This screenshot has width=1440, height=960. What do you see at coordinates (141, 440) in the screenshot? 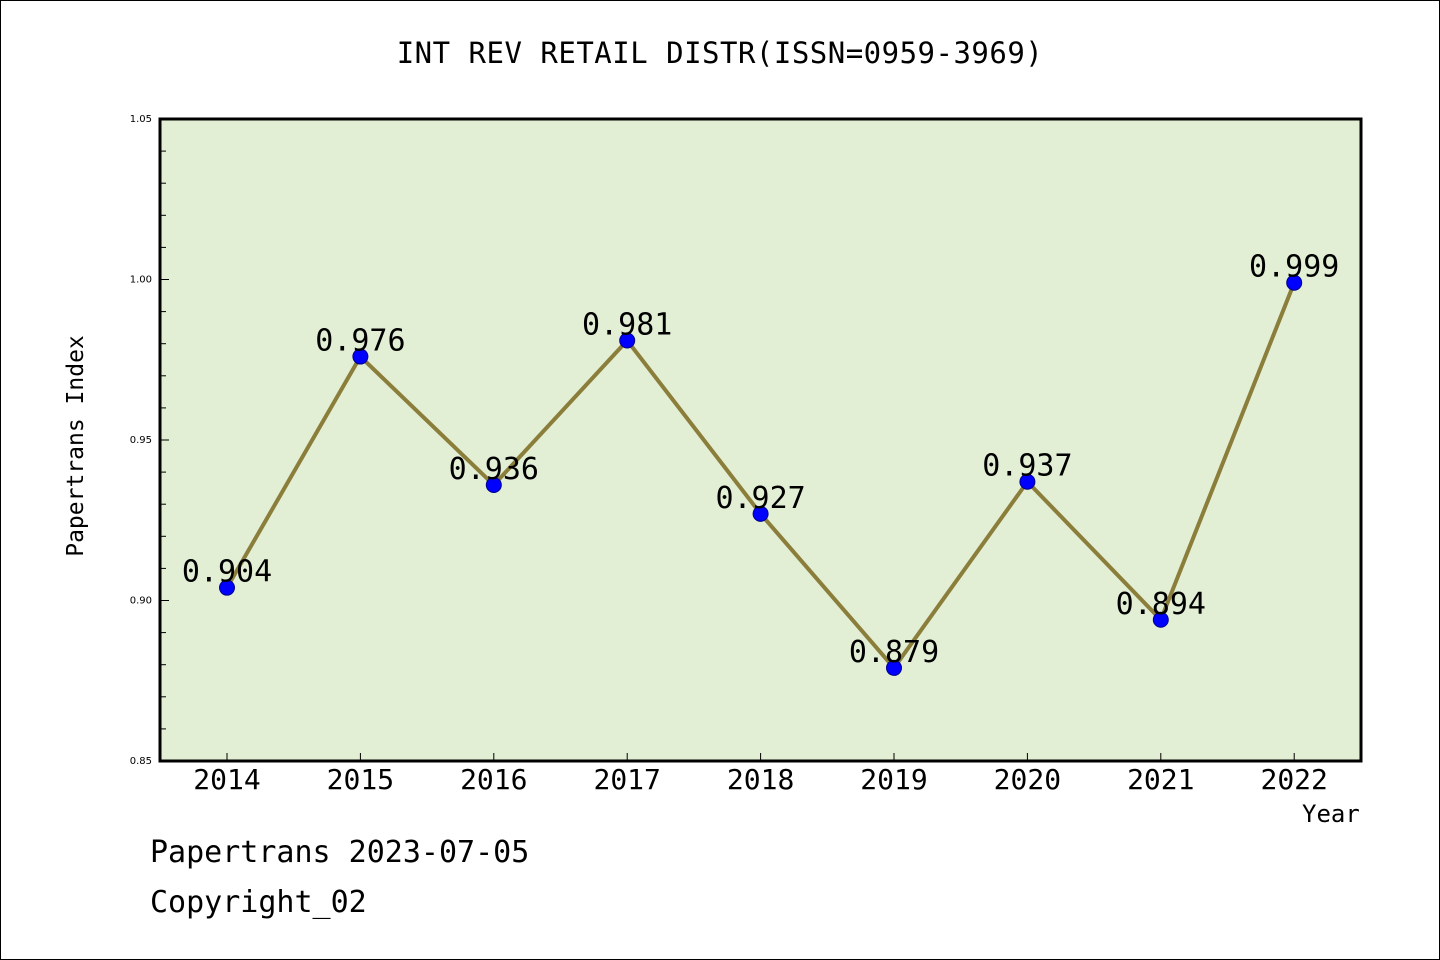
I see `y-tick-label: 0.95` at bounding box center [141, 440].